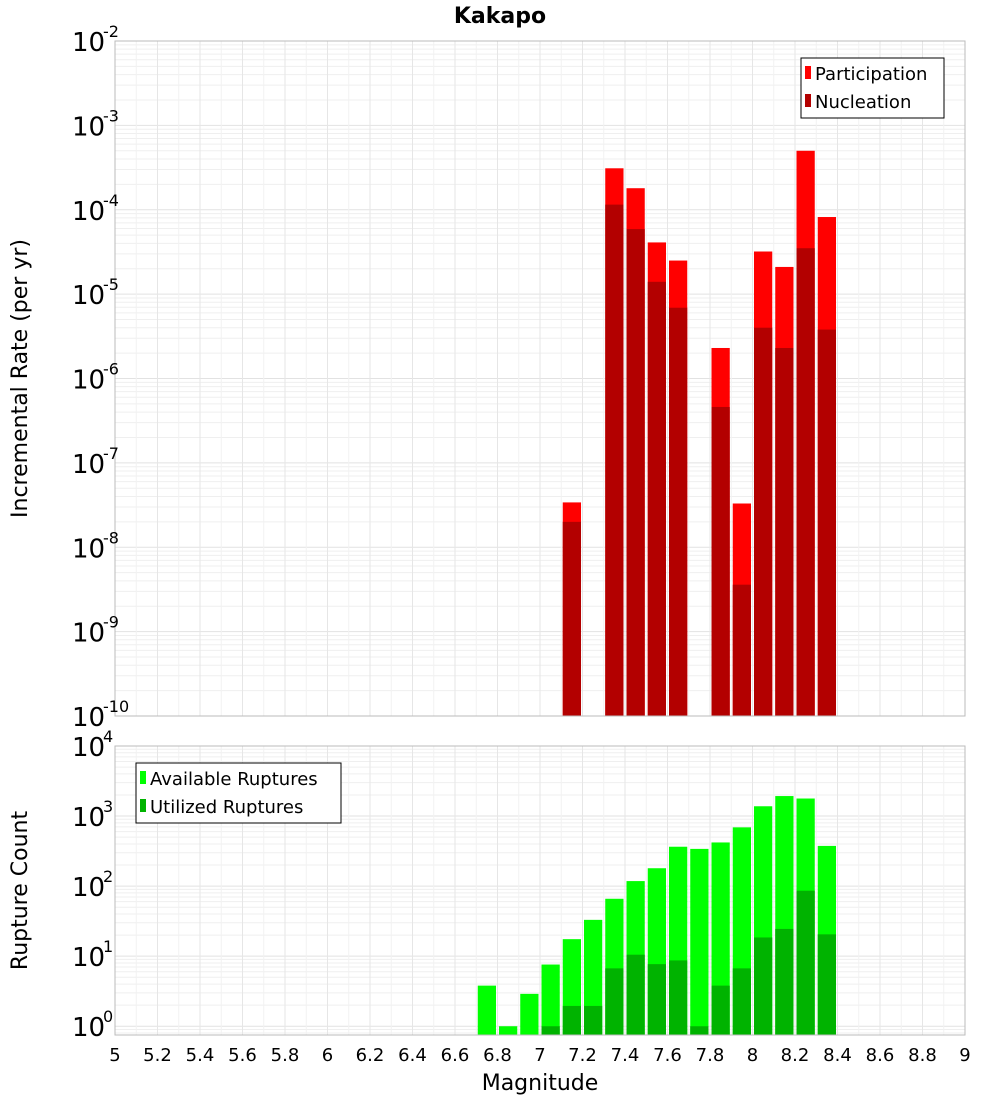 Image resolution: width=1000 pixels, height=1100 pixels. What do you see at coordinates (111, 369) in the screenshot?
I see `y-tick-label-exponent: -6` at bounding box center [111, 369].